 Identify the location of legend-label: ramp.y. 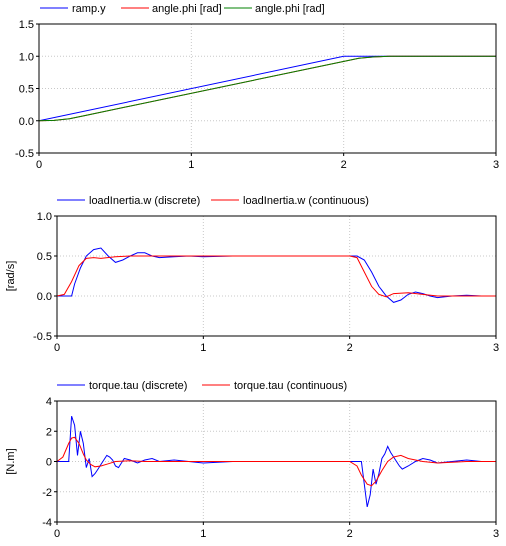
(89, 9).